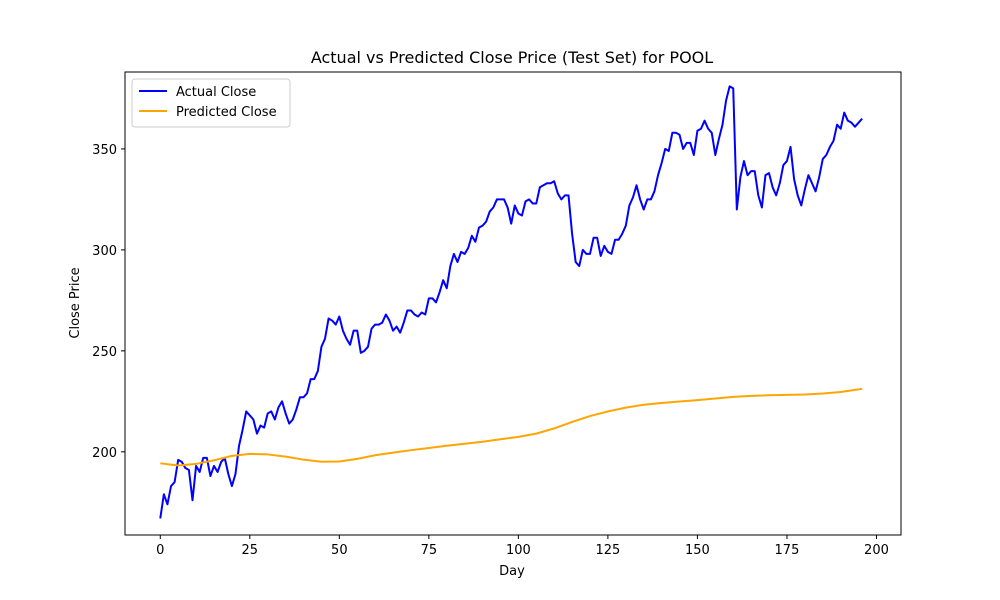 This screenshot has width=1000, height=600. What do you see at coordinates (250, 550) in the screenshot?
I see `x-tick-label: 25` at bounding box center [250, 550].